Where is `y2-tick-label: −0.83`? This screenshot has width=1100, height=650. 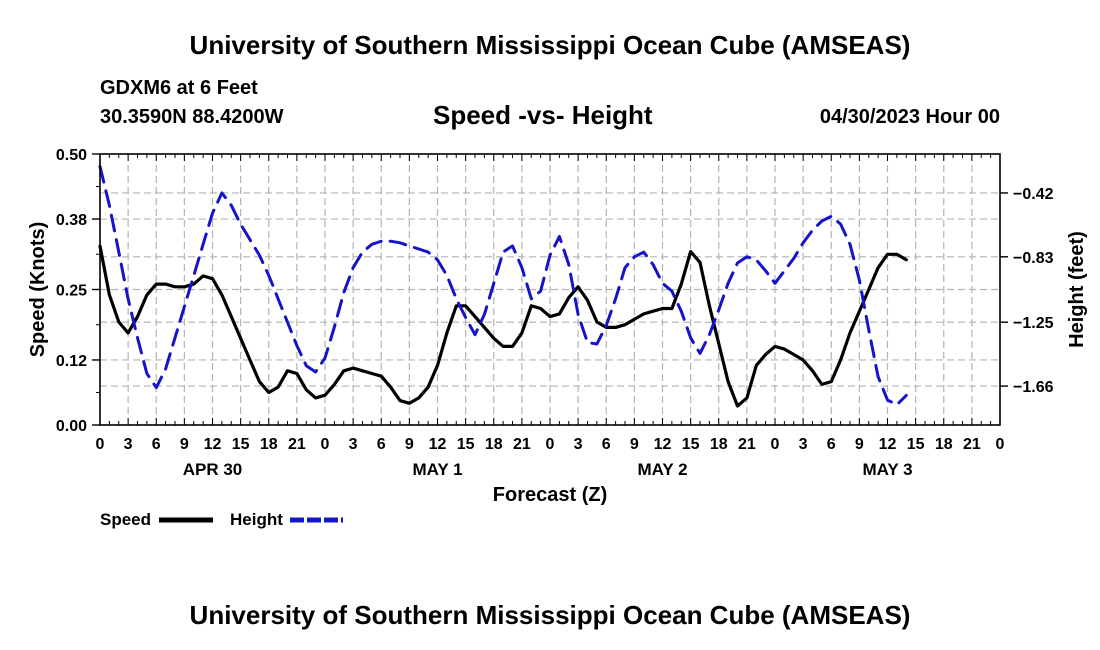 y2-tick-label: −0.83 is located at coordinates (1033, 258).